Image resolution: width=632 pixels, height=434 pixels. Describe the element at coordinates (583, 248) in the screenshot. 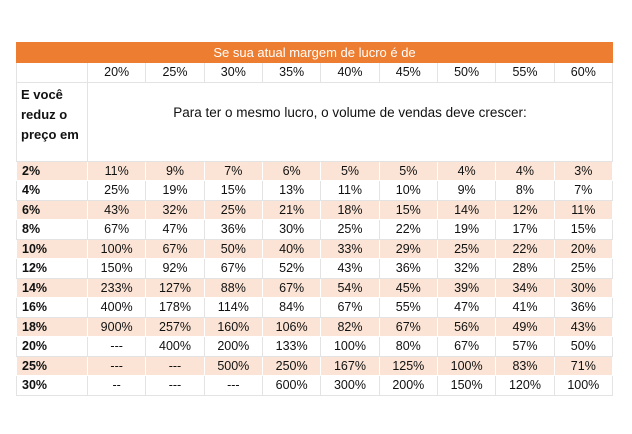

I see `cell: 20%` at that location.